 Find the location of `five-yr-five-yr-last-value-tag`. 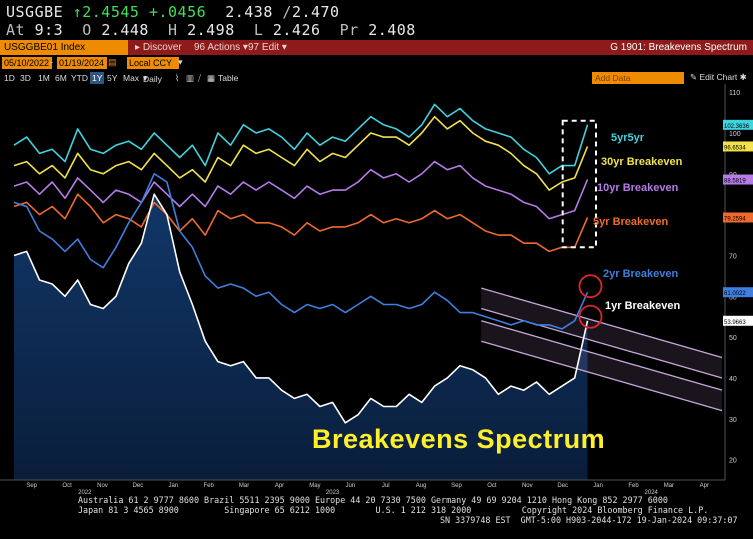

five-yr-five-yr-last-value-tag is located at coordinates (738, 124).